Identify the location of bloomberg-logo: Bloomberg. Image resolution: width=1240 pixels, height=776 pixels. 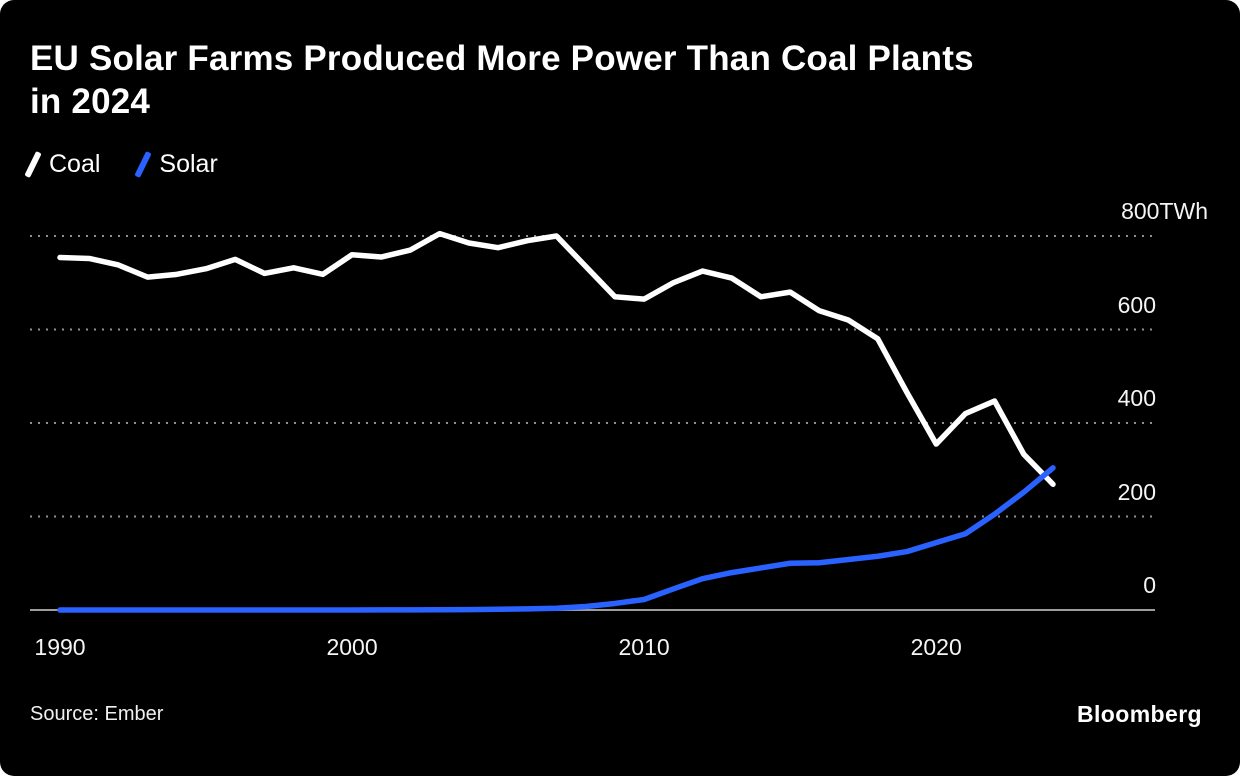
(1139, 714).